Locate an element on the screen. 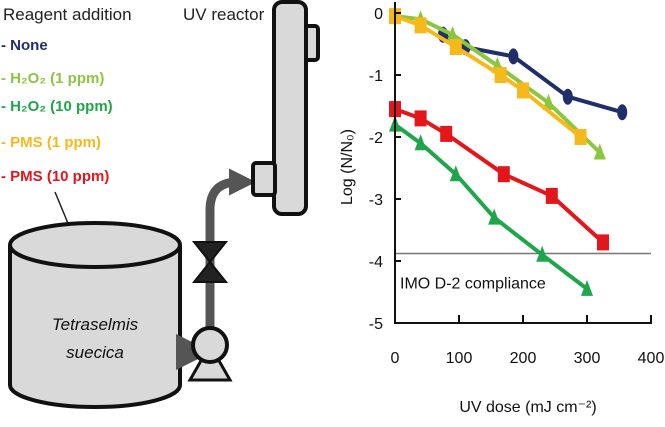 This screenshot has height=427, width=665. pump-to-reactor-pipe is located at coordinates (230, 249).